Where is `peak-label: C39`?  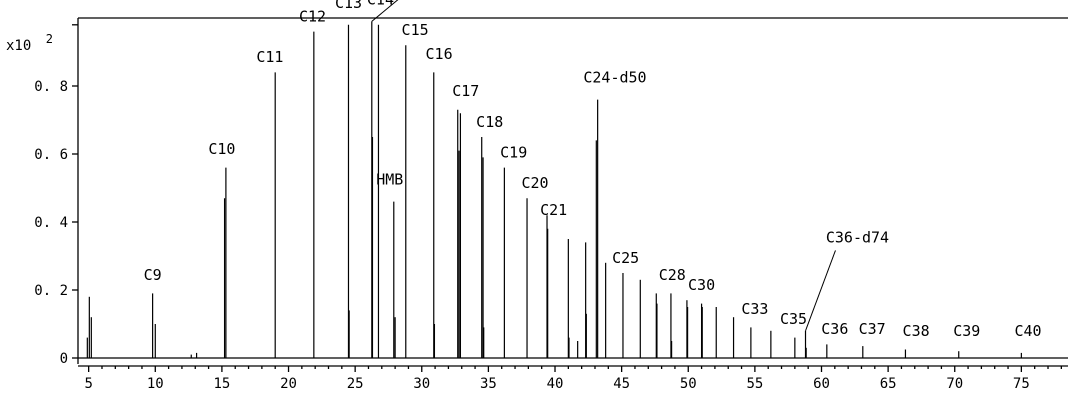 peak-label: C39 is located at coordinates (966, 331).